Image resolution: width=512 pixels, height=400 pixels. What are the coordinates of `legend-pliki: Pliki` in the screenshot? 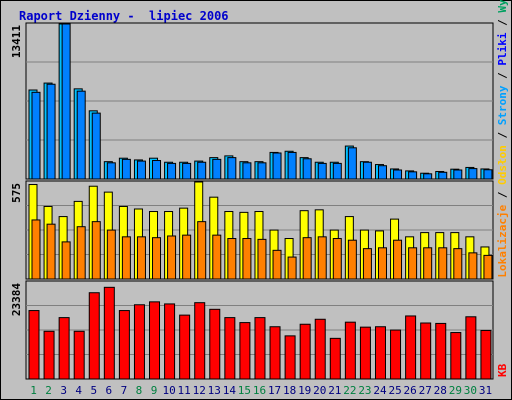 It's located at (502, 49).